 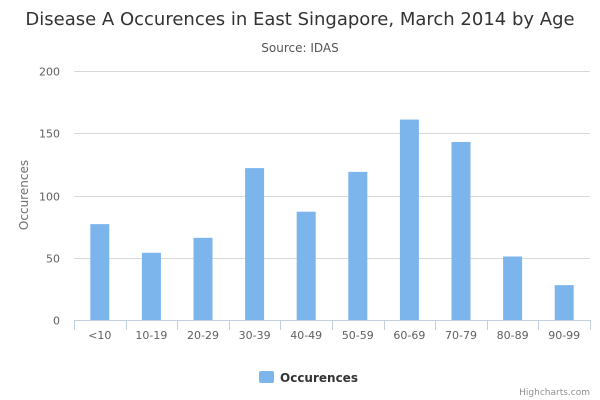 I want to click on x-tick-label: 80-89, so click(x=513, y=335).